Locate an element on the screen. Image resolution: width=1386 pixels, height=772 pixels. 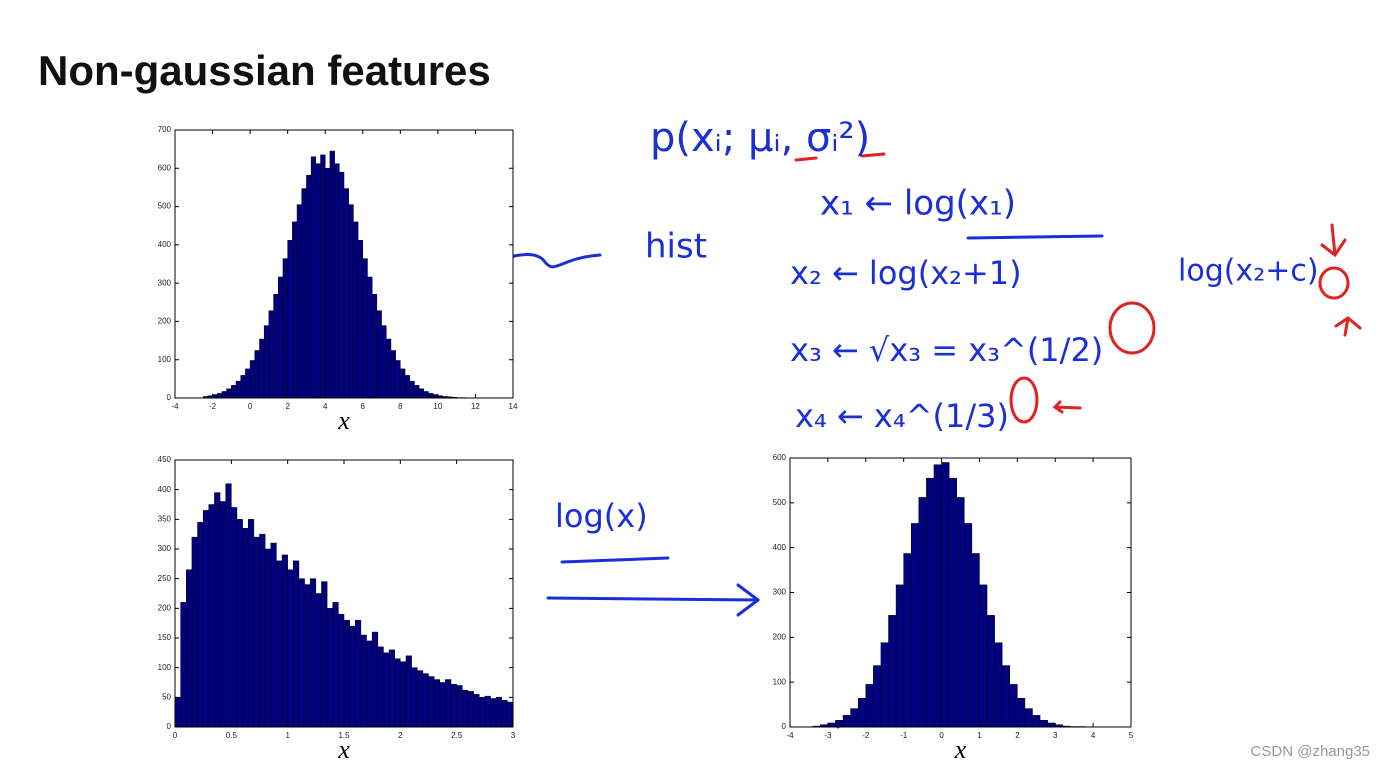
x-tick-label: 10 is located at coordinates (437, 406).